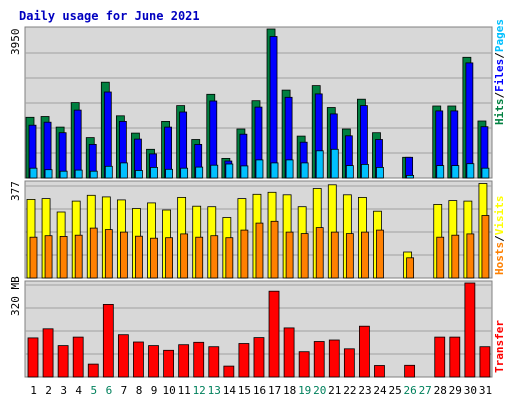 This screenshot has height=400, width=512. Describe the element at coordinates (409, 390) in the screenshot. I see `day-label: 26` at that location.